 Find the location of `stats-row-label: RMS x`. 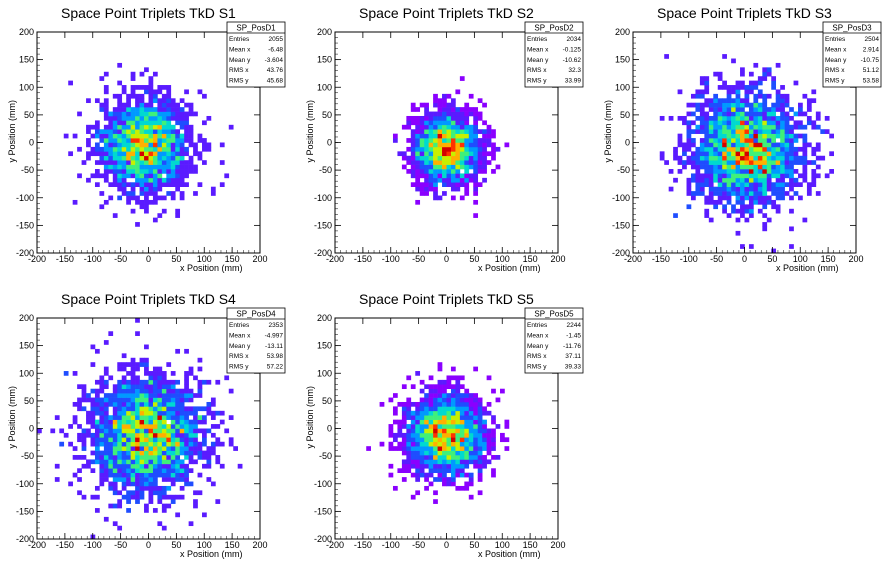

stats-row-label: RMS x is located at coordinates (537, 70).